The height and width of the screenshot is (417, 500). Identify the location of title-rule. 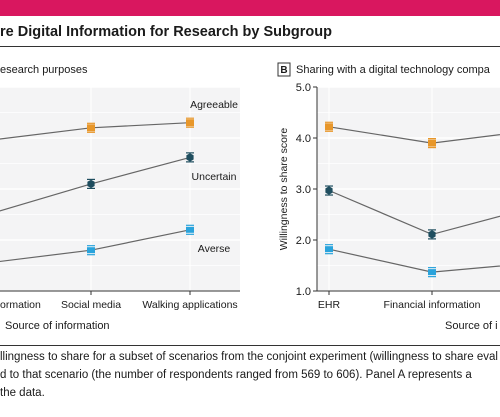
(250, 46).